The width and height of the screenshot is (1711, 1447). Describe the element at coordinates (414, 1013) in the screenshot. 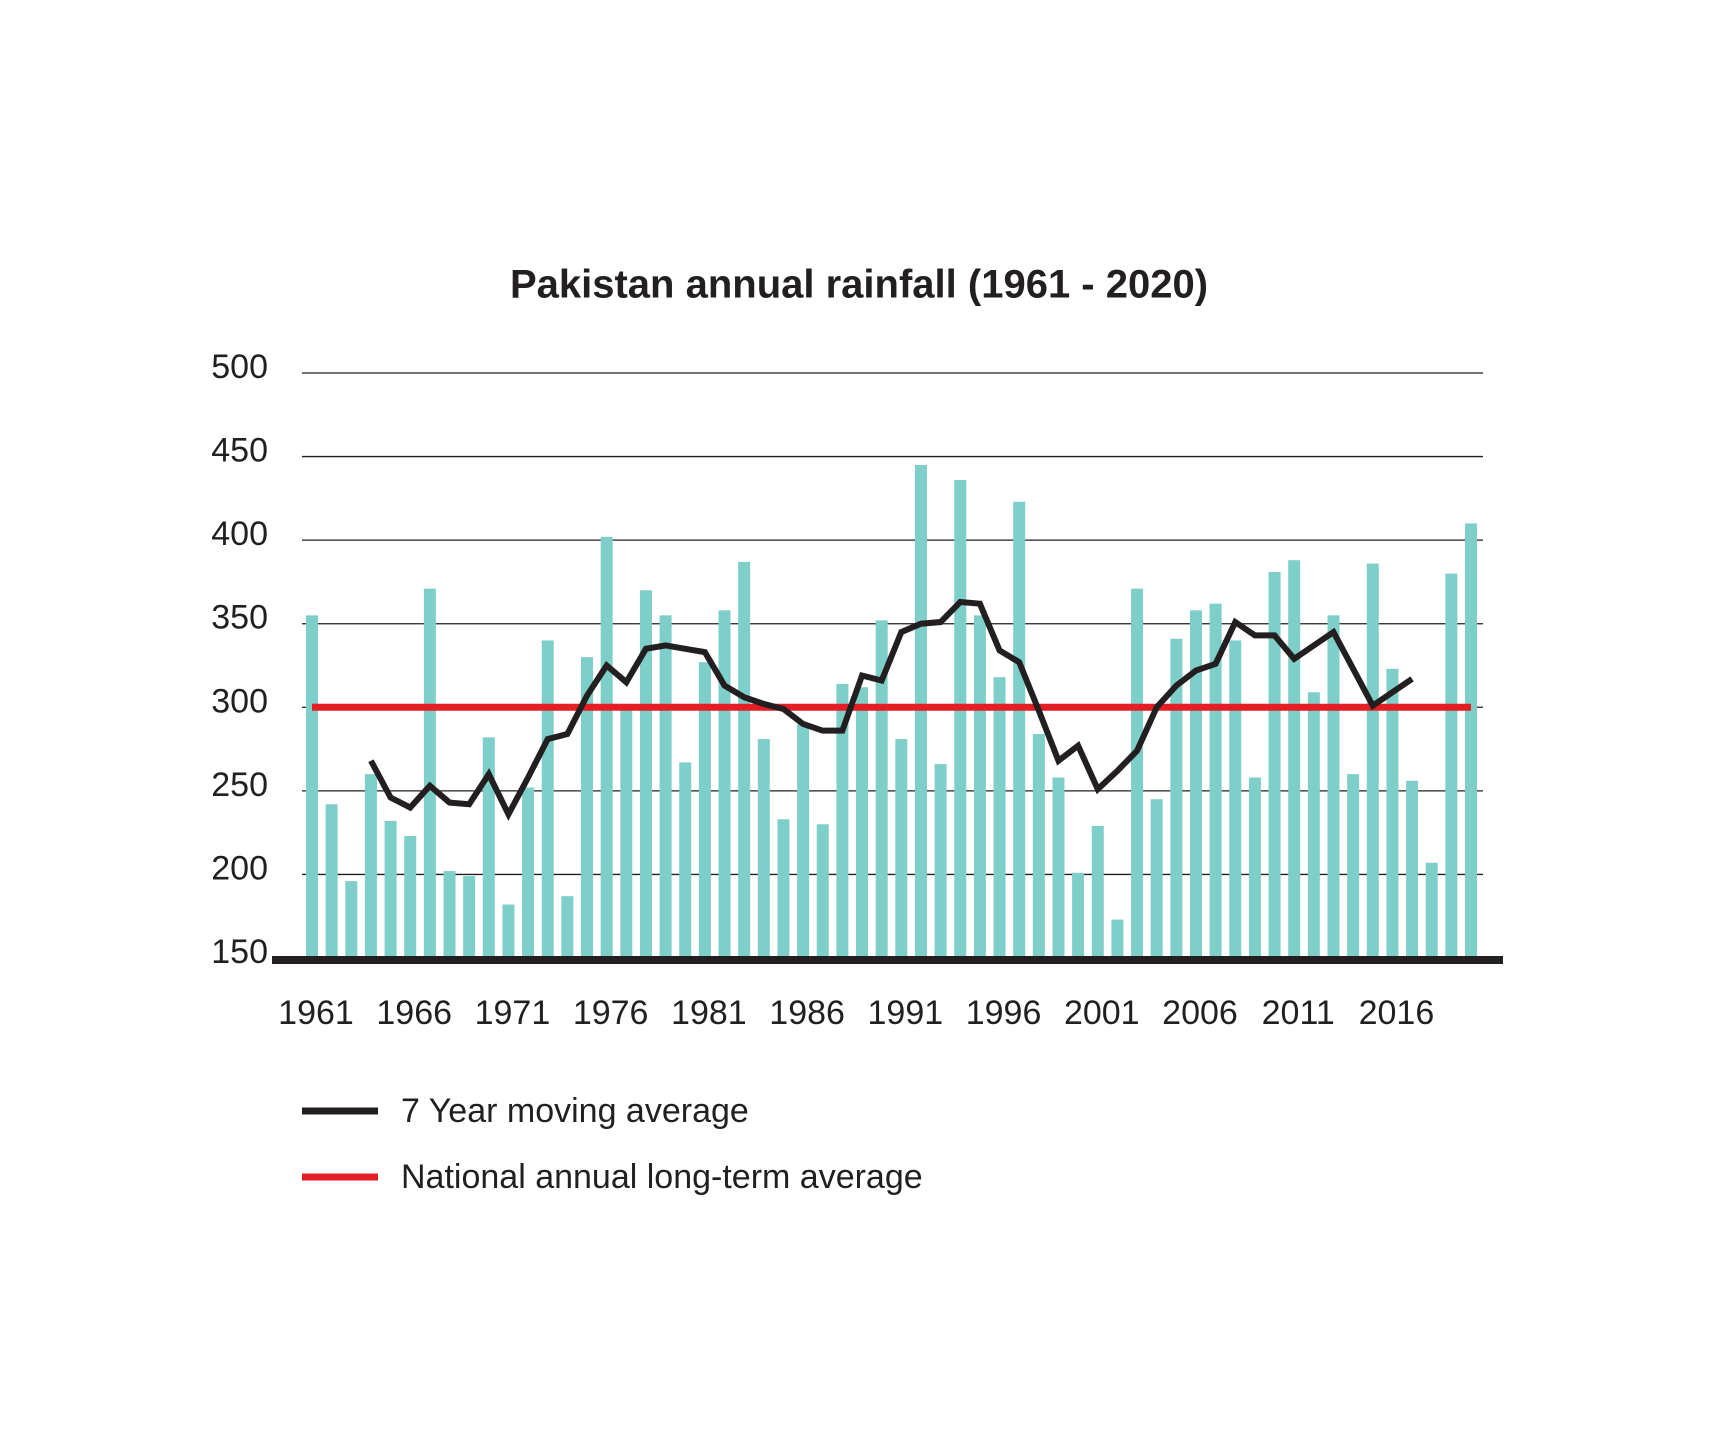

I see `x-tick-label: 1966` at that location.